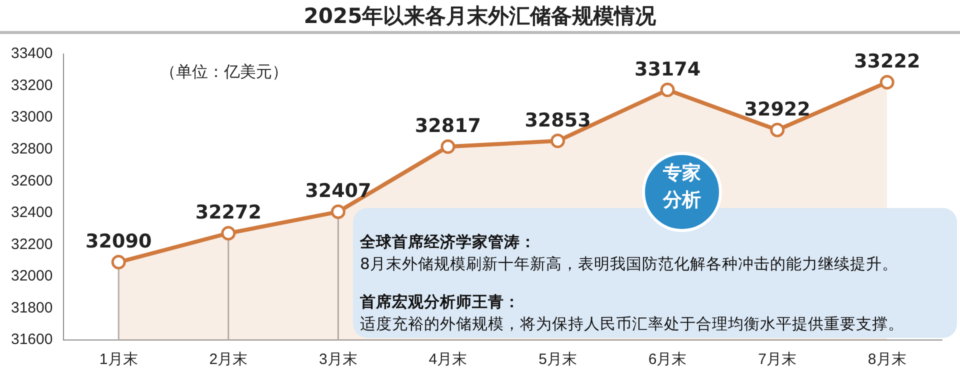 The height and width of the screenshot is (376, 960). What do you see at coordinates (31, 85) in the screenshot?
I see `y-tick-label: 33200` at bounding box center [31, 85].